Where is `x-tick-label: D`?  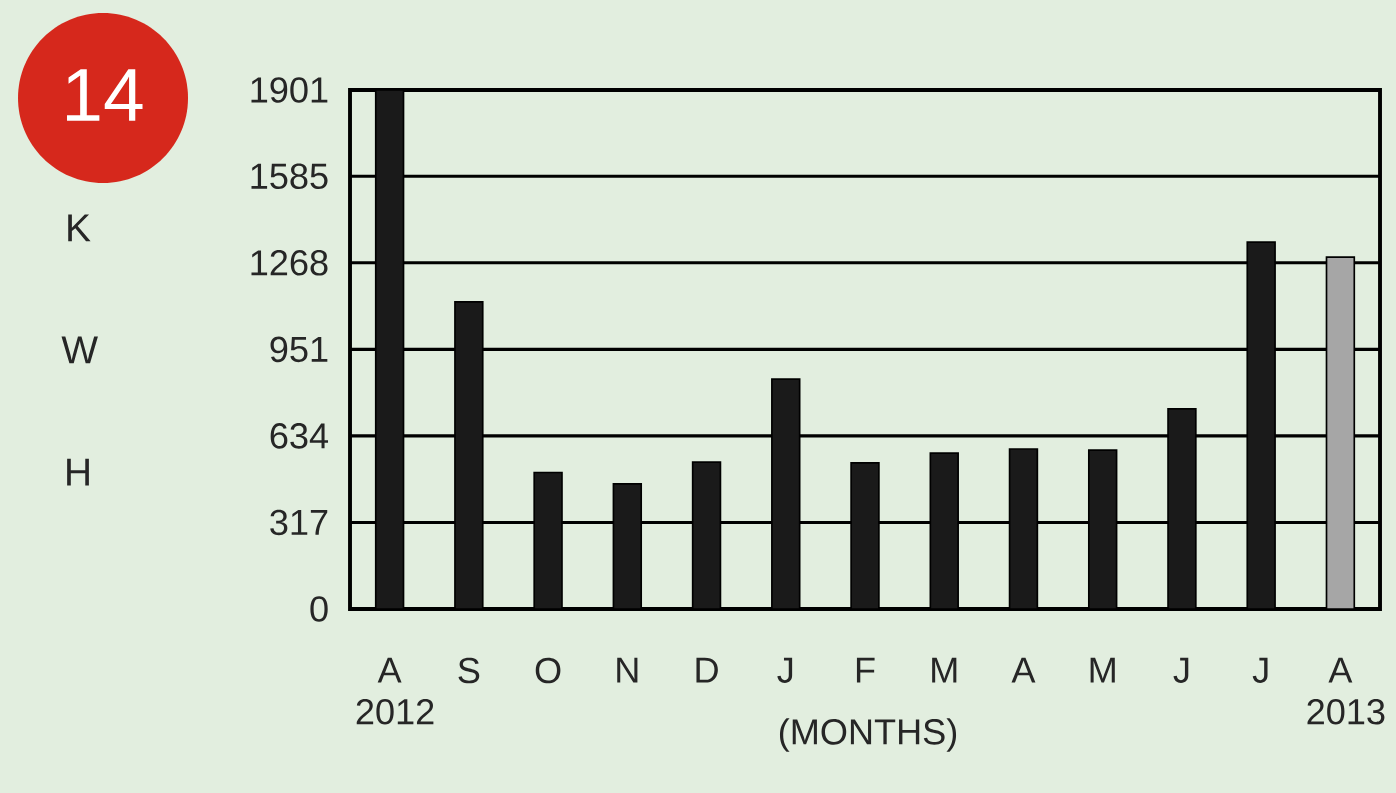 x-tick-label: D is located at coordinates (707, 670).